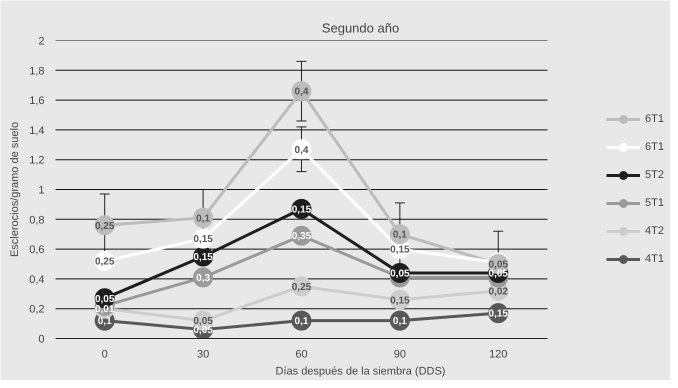  I want to click on annotation: 0,02, so click(498, 292).